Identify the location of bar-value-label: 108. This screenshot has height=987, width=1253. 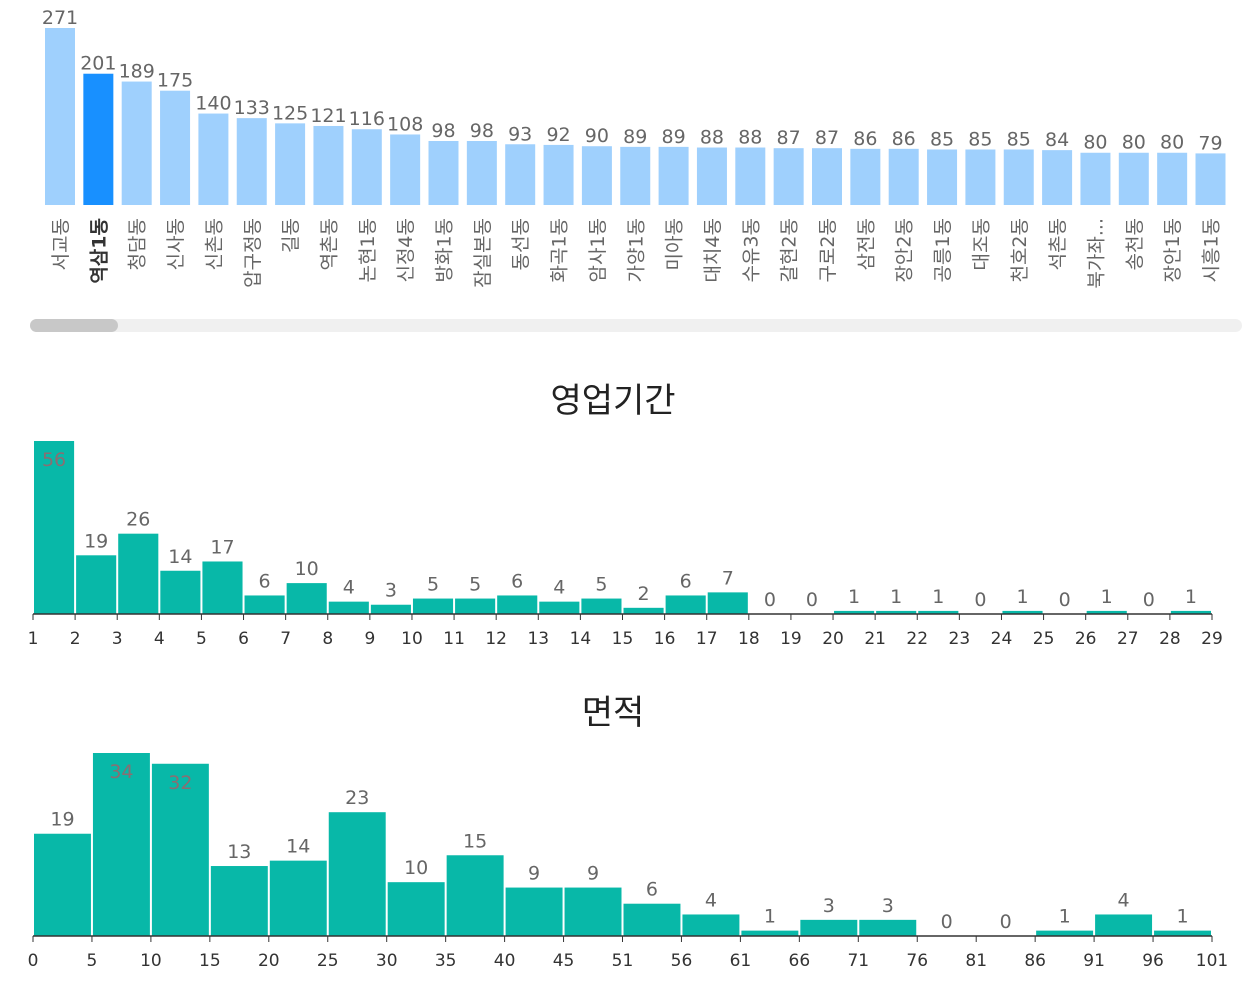
(405, 124).